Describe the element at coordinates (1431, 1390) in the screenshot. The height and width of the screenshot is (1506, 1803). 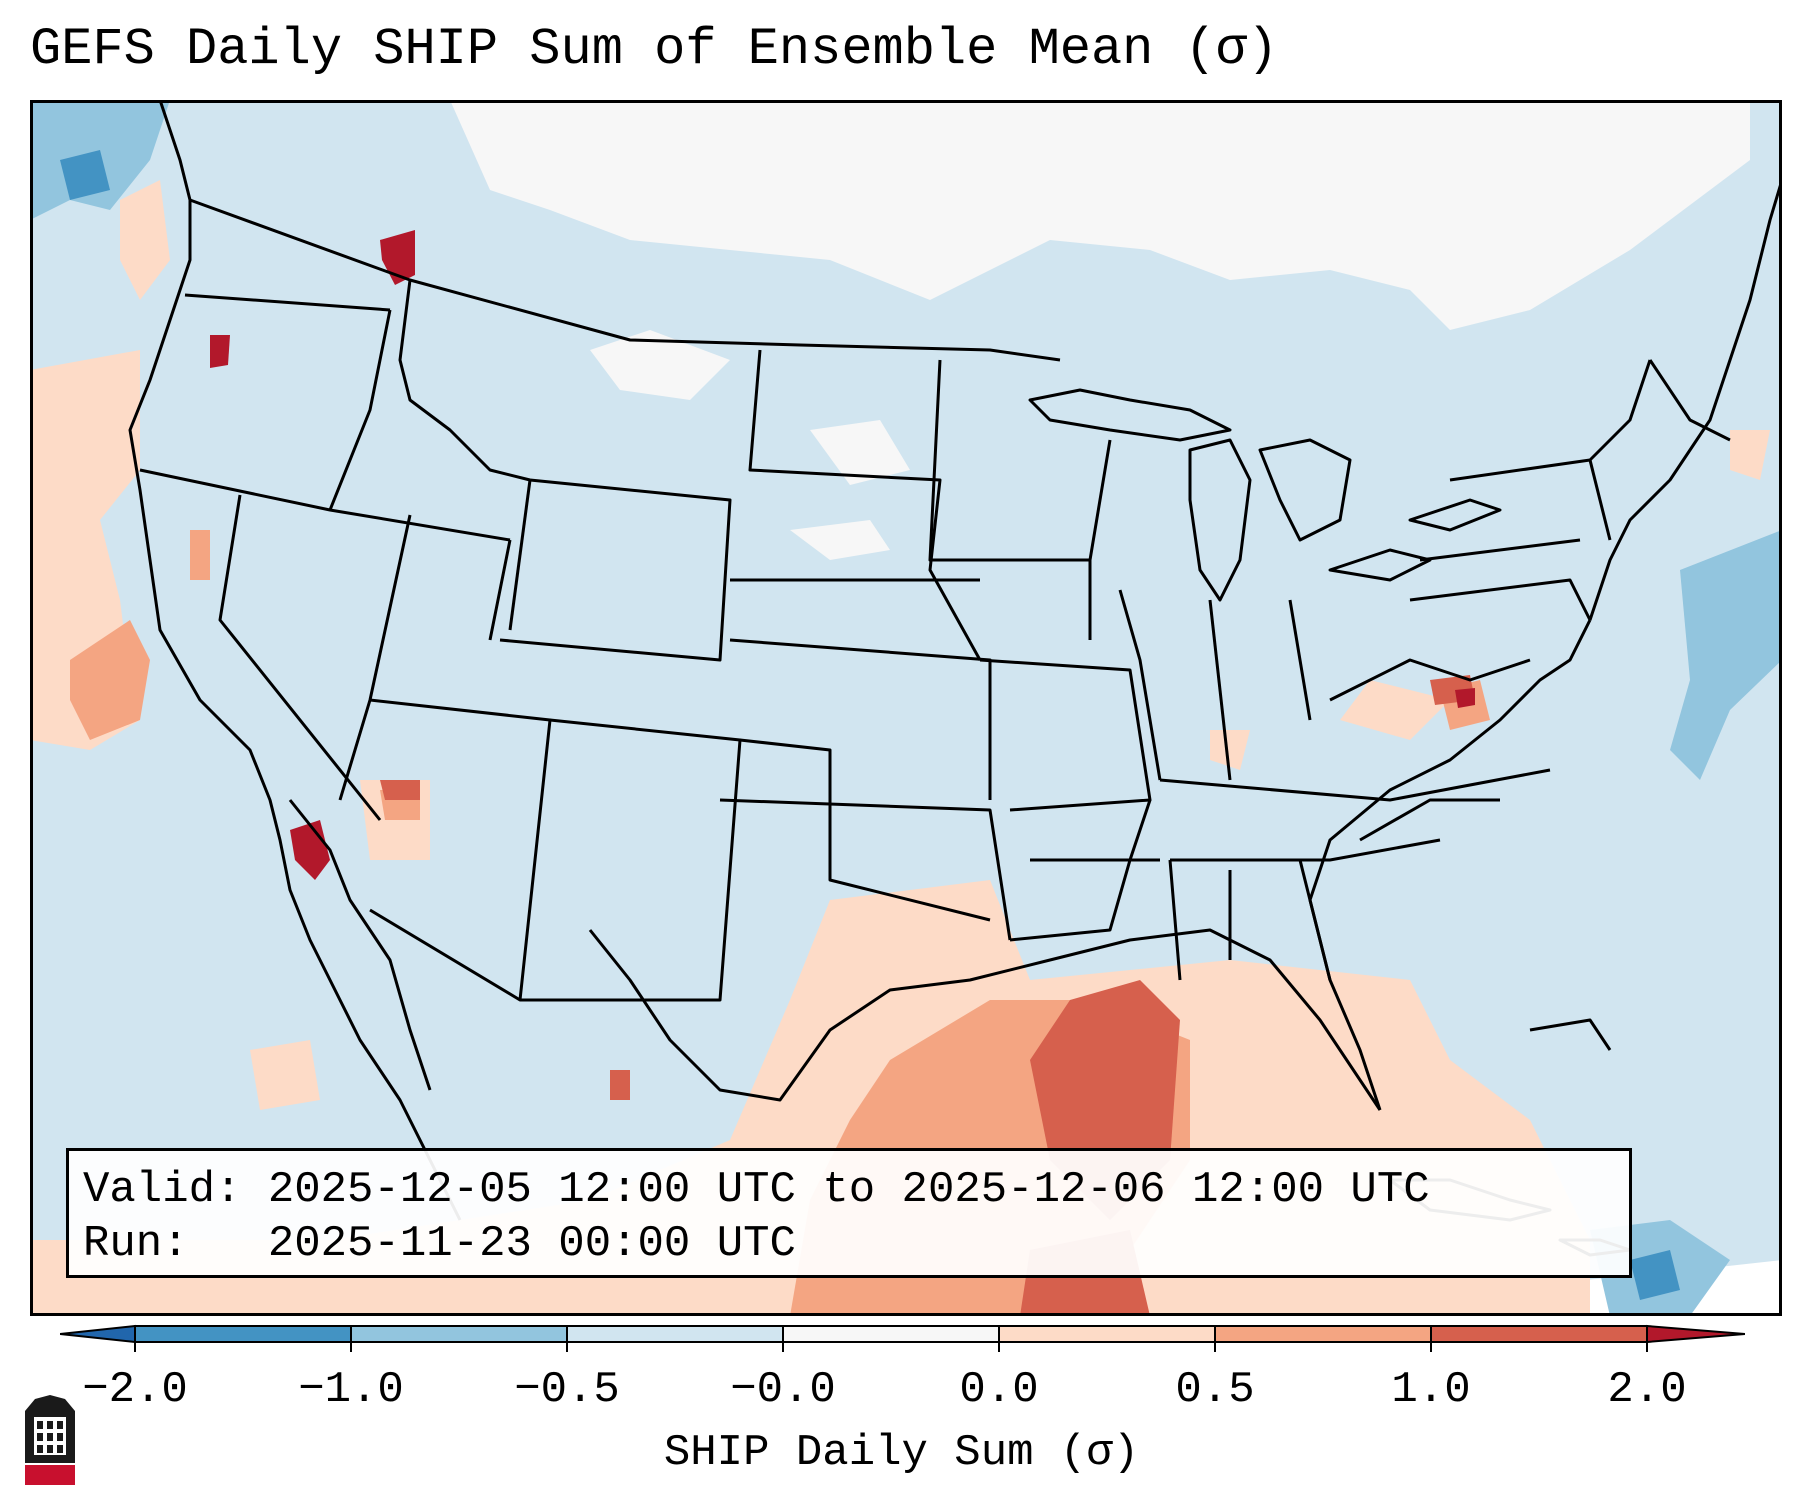
I see `colorbar-tick-label: 1.0` at that location.